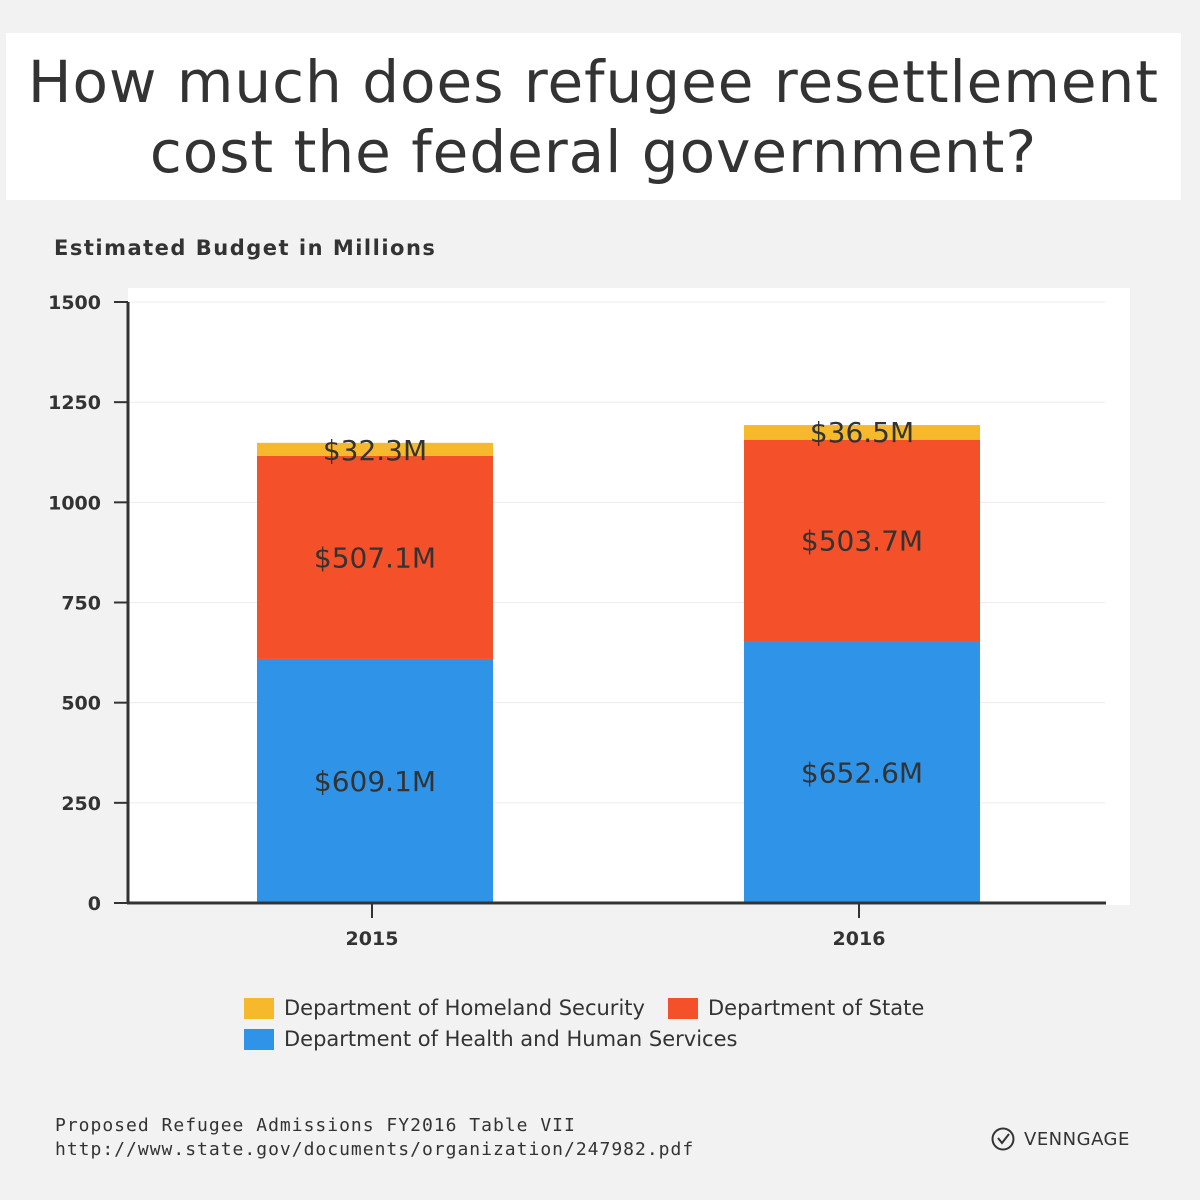 The height and width of the screenshot is (1200, 1200). I want to click on legend-item-health-human-services: Department of Health and Human Services, so click(490, 1039).